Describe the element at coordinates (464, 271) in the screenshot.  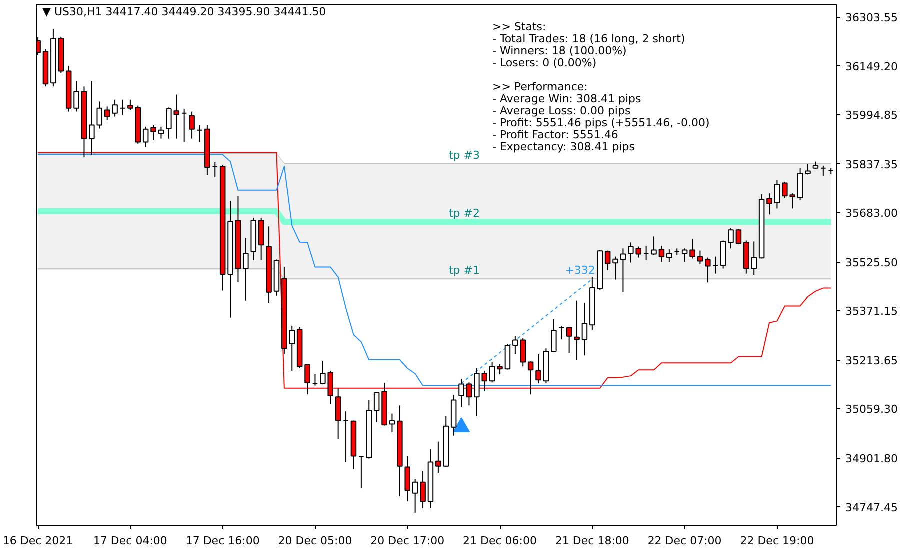
I see `series-label: tp #1` at that location.